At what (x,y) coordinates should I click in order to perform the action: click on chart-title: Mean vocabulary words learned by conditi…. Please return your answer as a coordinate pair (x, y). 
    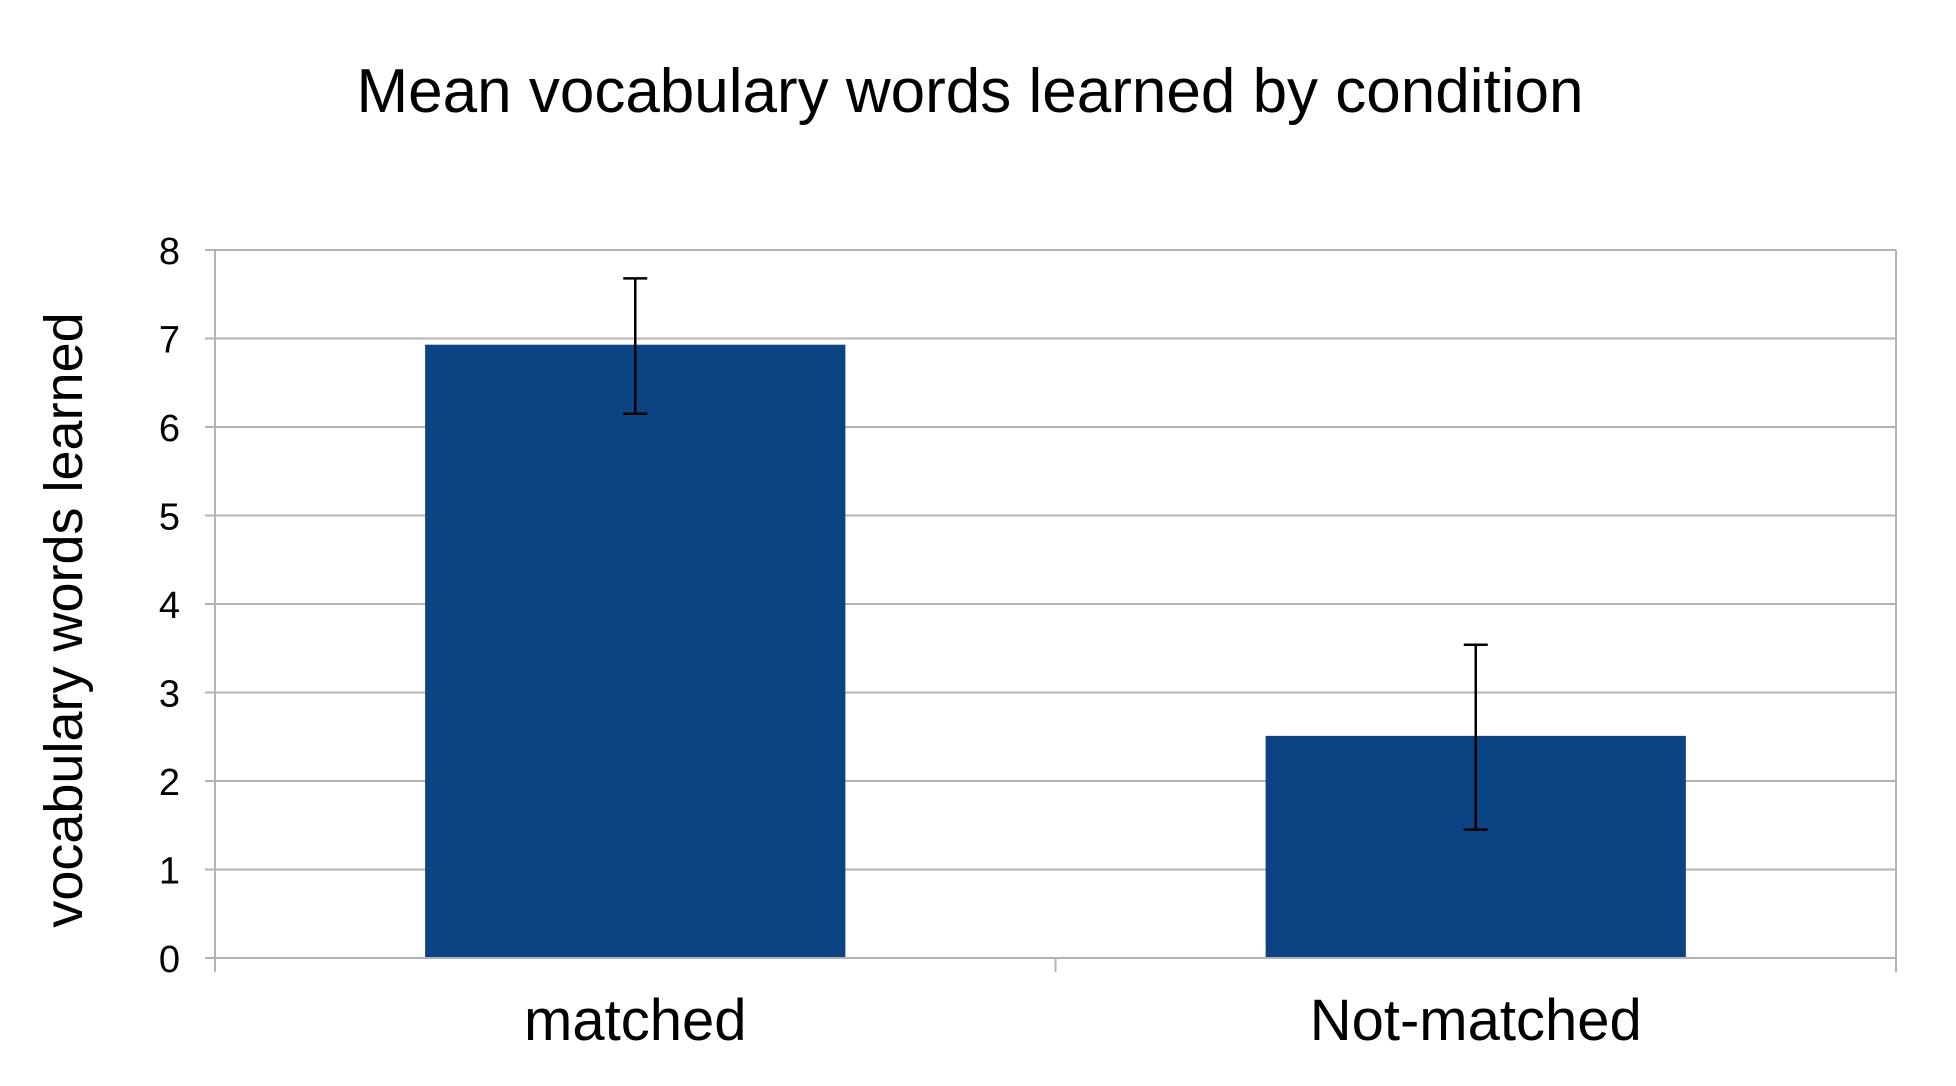
    Looking at the image, I should click on (970, 91).